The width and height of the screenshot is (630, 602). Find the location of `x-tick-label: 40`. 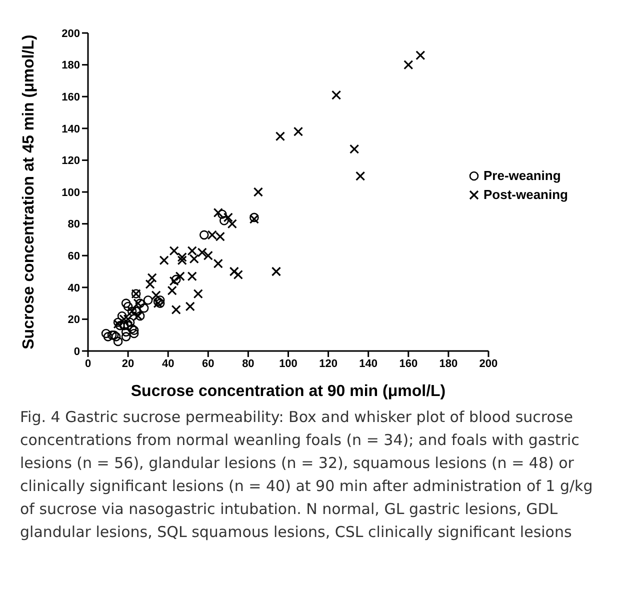

x-tick-label: 40 is located at coordinates (168, 364).